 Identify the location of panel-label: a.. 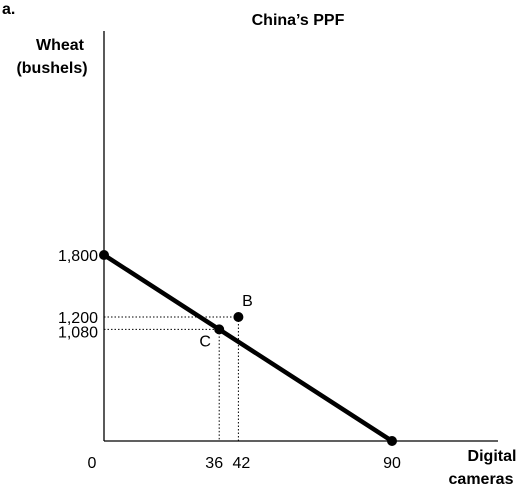
(8, 9).